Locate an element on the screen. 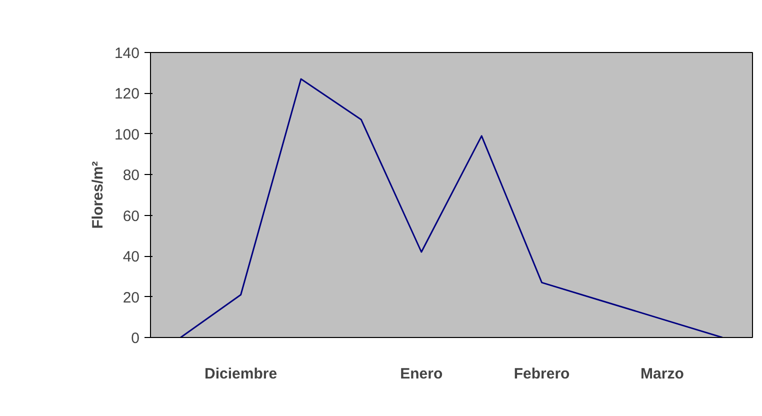  y-tick-label: 80 is located at coordinates (131, 175).